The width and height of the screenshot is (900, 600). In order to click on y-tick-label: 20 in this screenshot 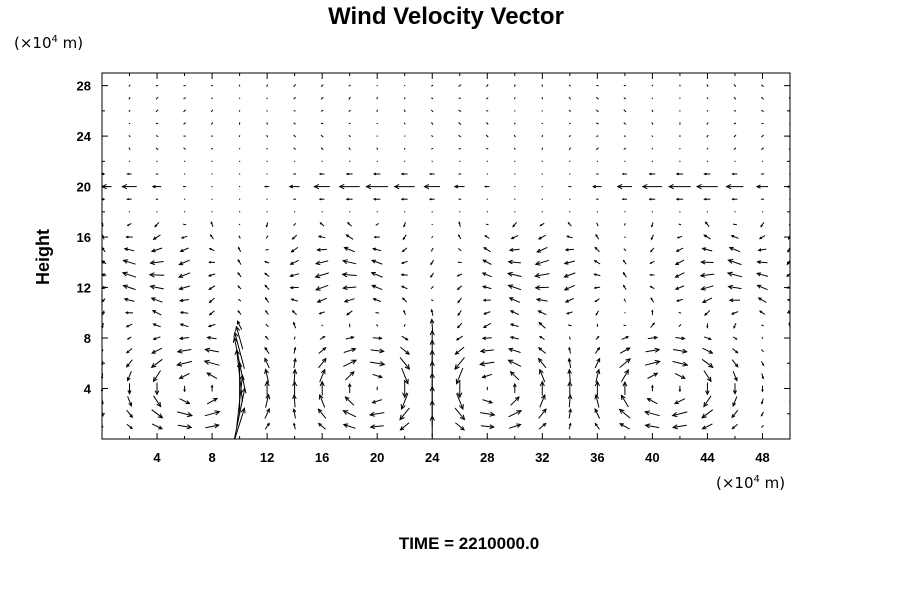, I will do `click(84, 187)`.